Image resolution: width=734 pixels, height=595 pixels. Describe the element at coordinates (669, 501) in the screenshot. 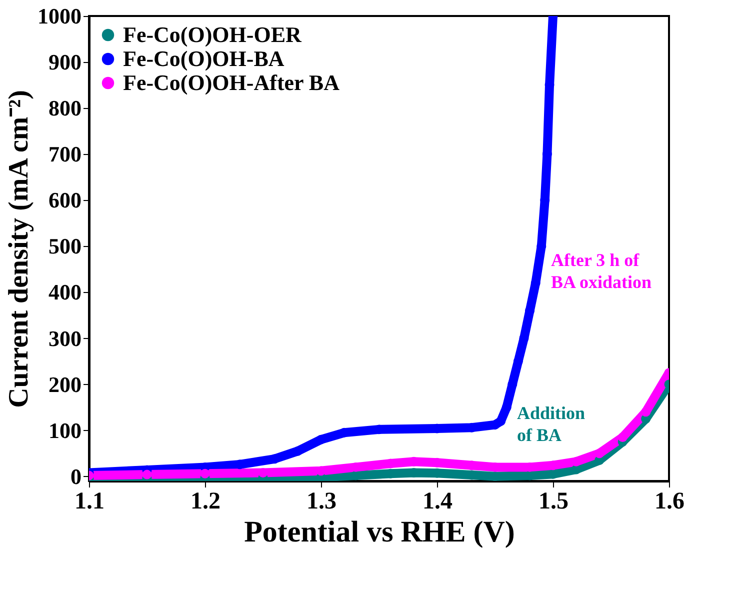

I see `x-tick-label: 1.6` at that location.